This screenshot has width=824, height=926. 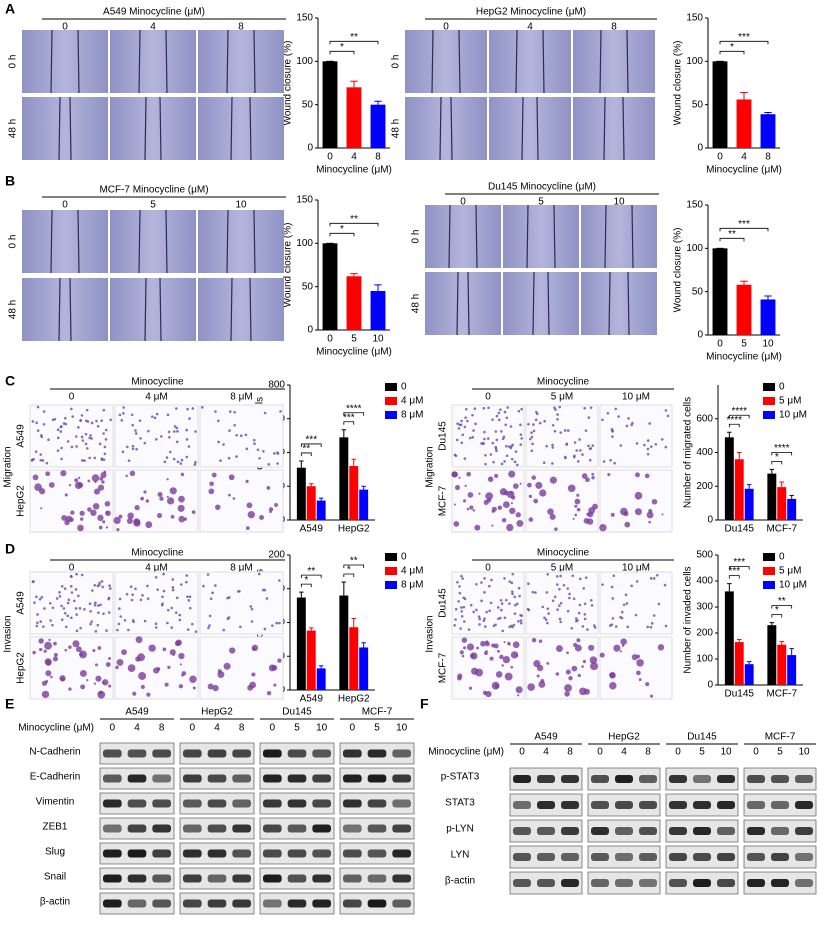 What do you see at coordinates (304, 18) in the screenshot?
I see `y-tick-label: 150` at bounding box center [304, 18].